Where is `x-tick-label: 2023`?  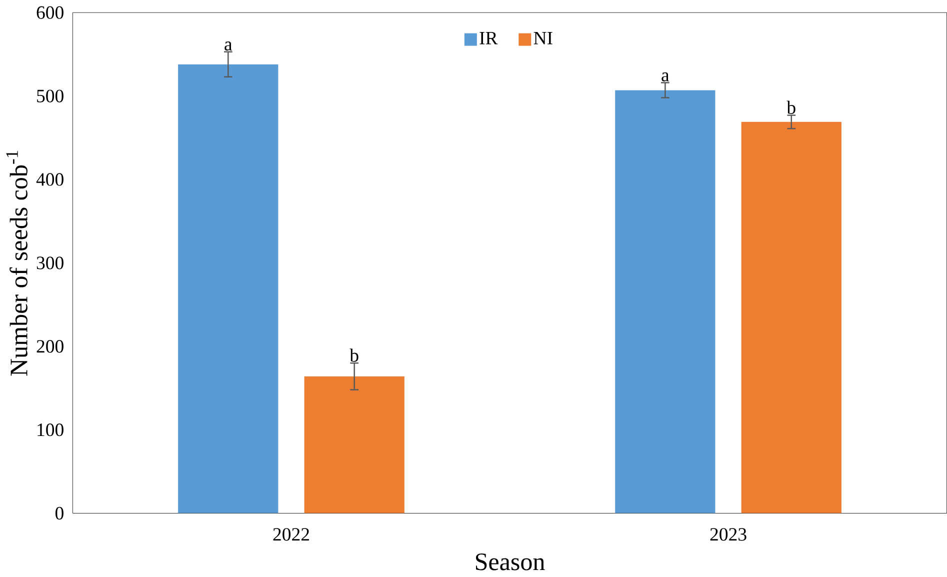 x-tick-label: 2023 is located at coordinates (728, 534).